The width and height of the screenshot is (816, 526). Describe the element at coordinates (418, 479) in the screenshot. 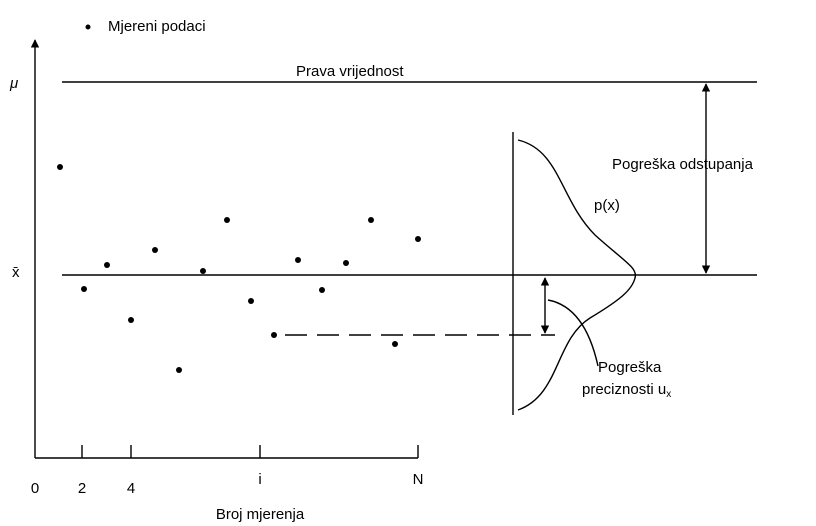

I see `tick-label: N` at that location.